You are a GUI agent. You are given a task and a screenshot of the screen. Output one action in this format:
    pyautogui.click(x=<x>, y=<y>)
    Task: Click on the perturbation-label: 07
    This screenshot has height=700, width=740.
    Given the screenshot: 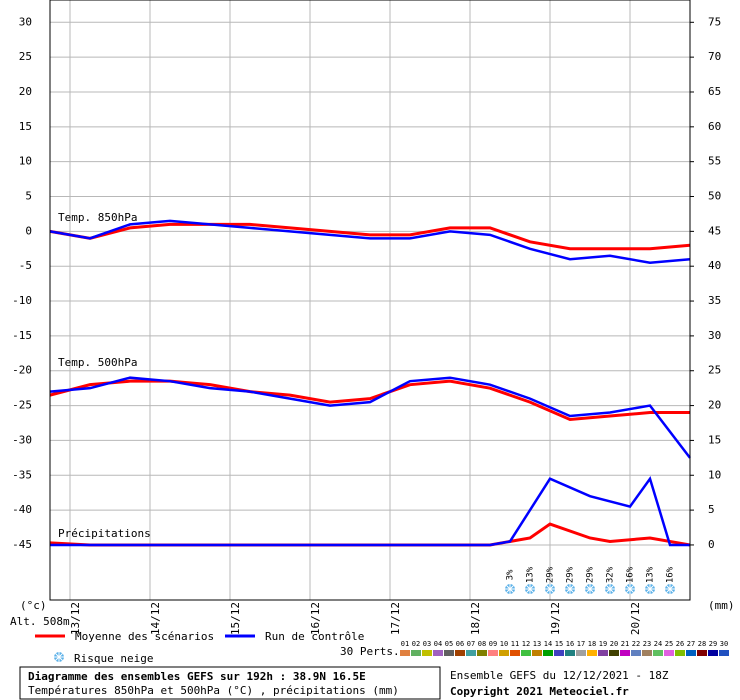 What is the action you would take?
    pyautogui.click(x=471, y=644)
    